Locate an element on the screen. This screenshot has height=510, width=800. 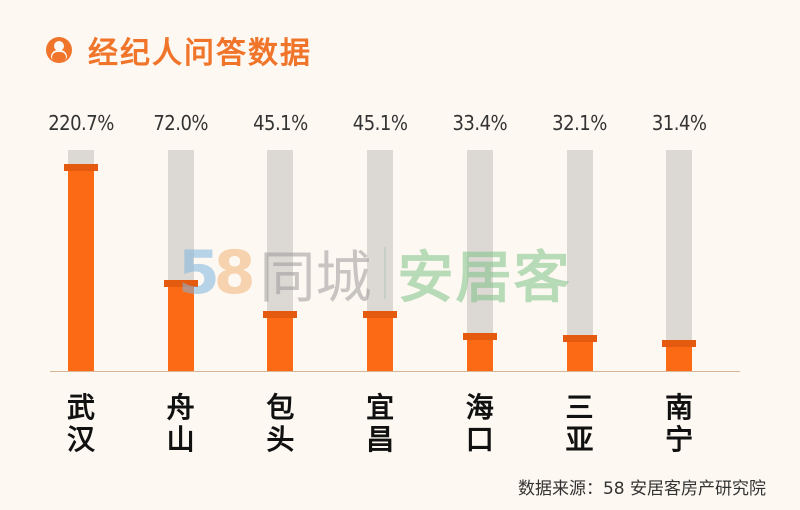
chart-header: 经纪人问答数据 is located at coordinates (179, 50).